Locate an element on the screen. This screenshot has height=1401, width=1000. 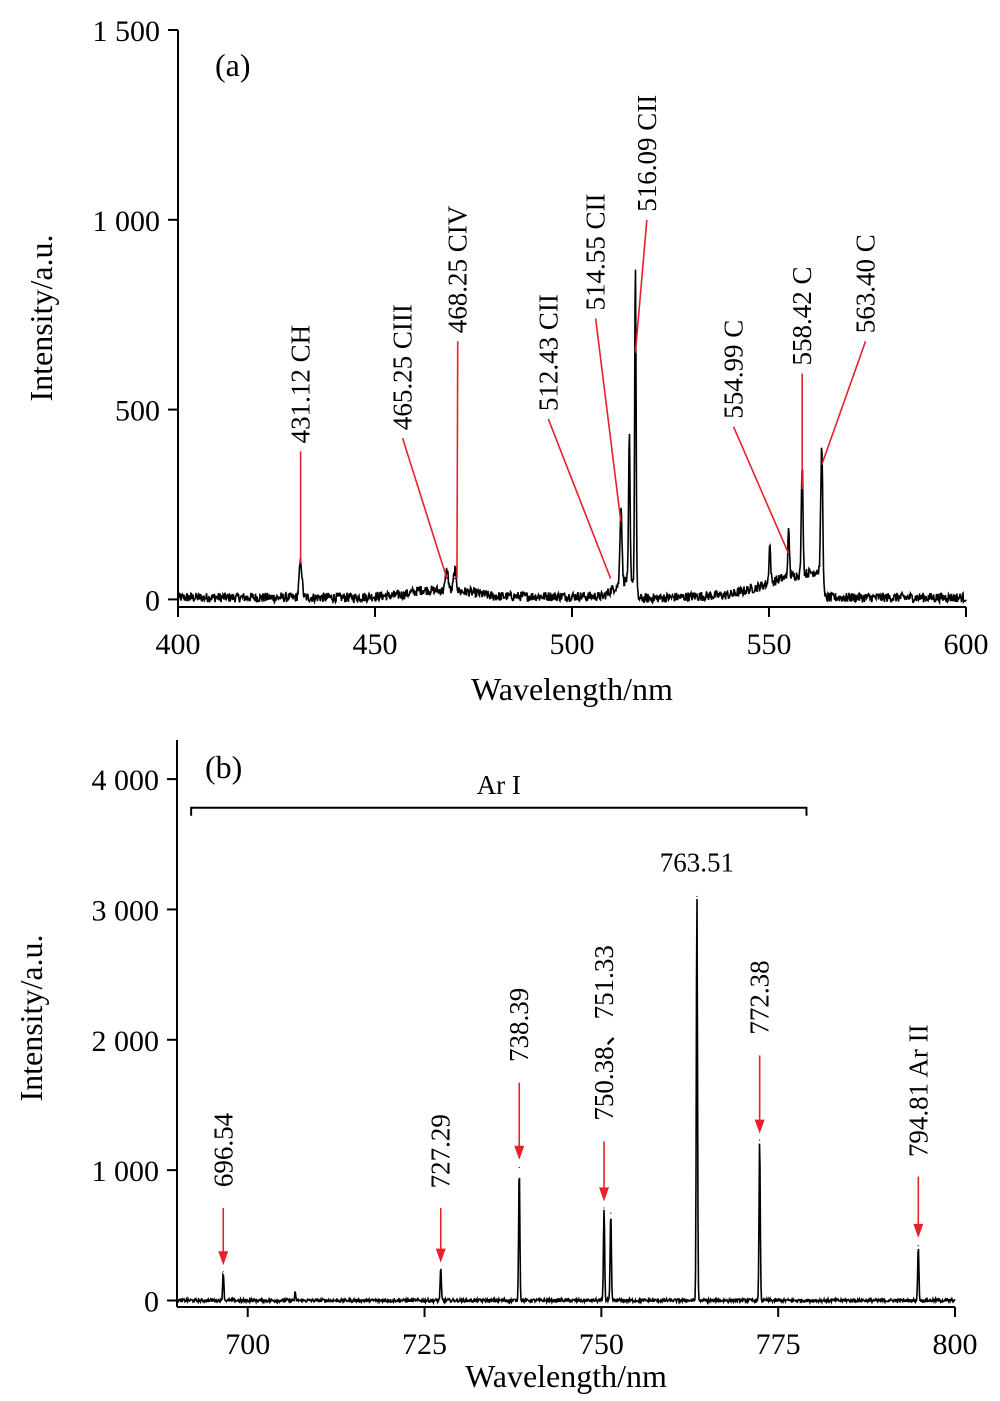
y-tick-label: 1 500 is located at coordinates (127, 31).